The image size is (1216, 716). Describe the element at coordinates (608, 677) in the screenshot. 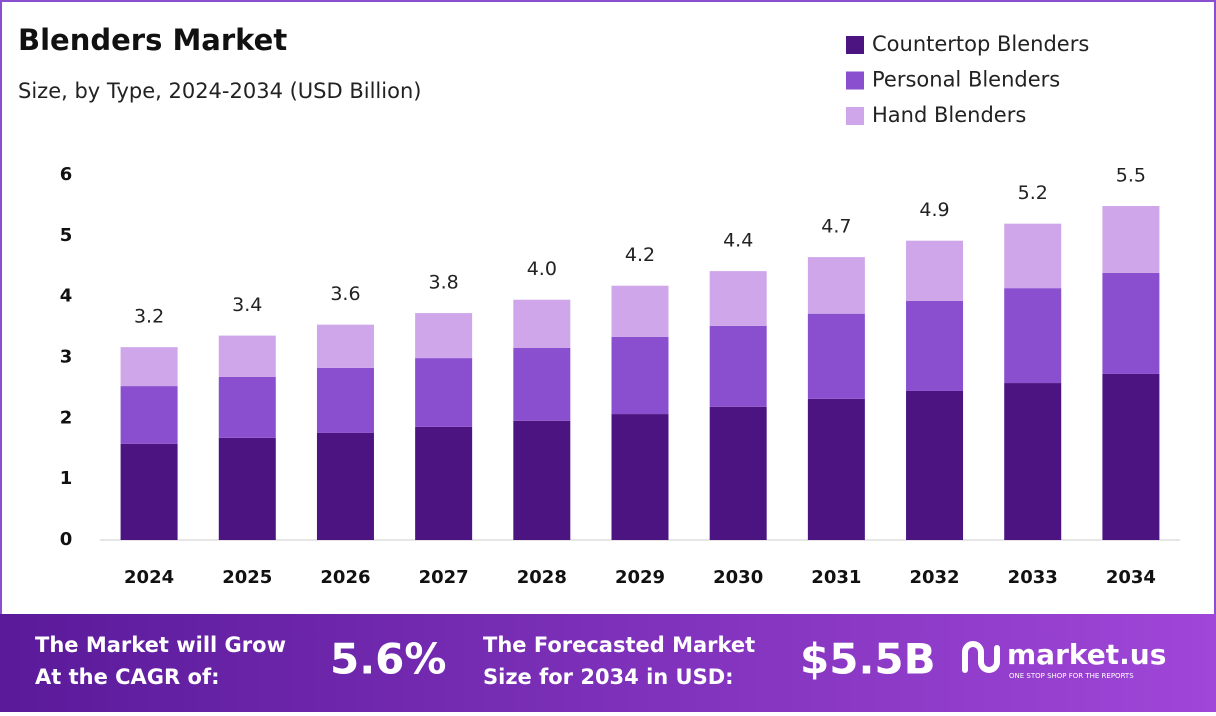

I see `footer-text: Size for 2034 in USD:` at that location.